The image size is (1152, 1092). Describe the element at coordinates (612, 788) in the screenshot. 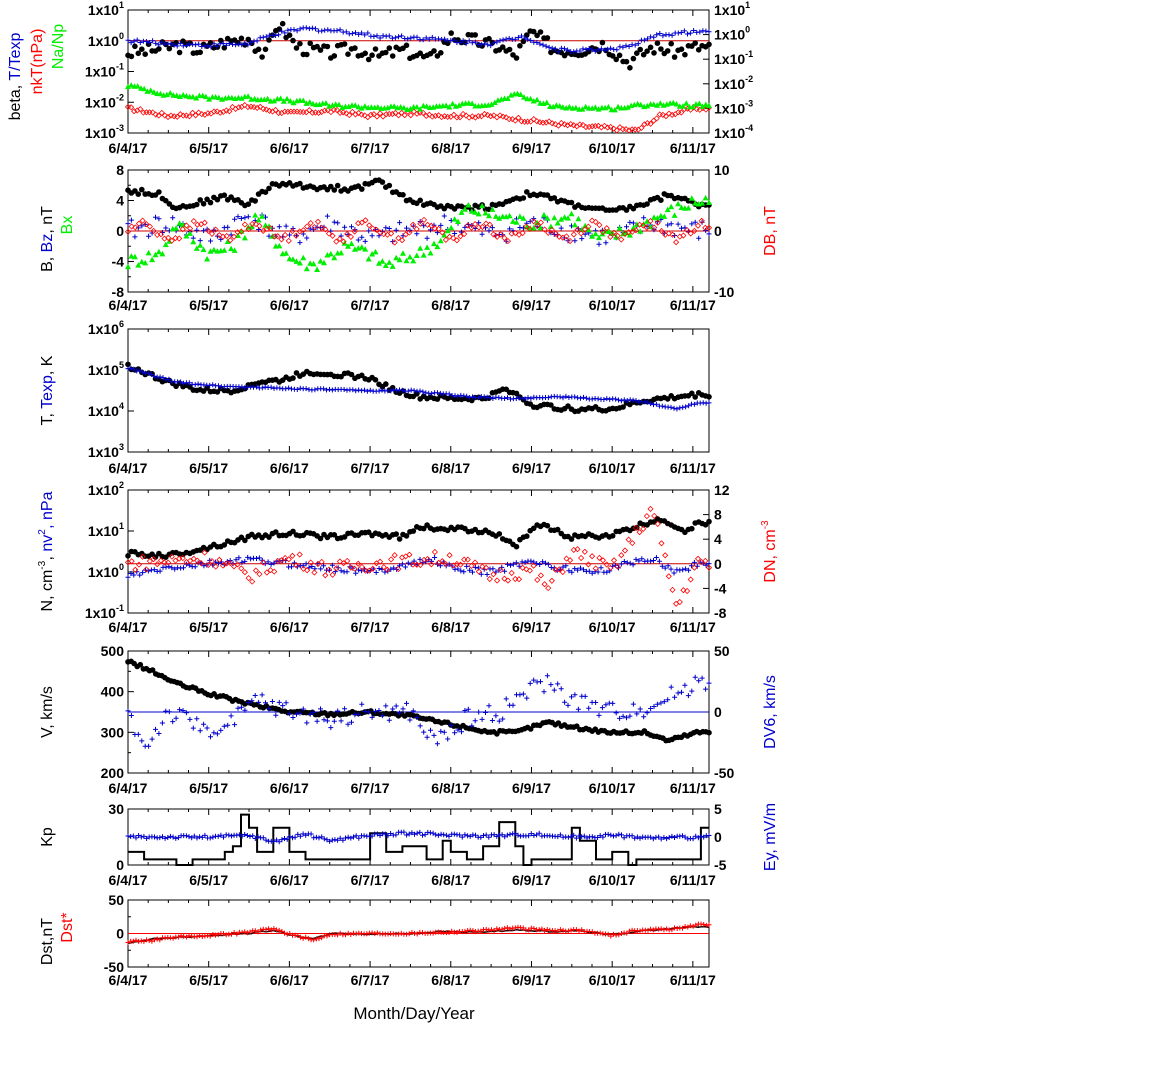

I see `x-tick-label: 6/10/17` at that location.